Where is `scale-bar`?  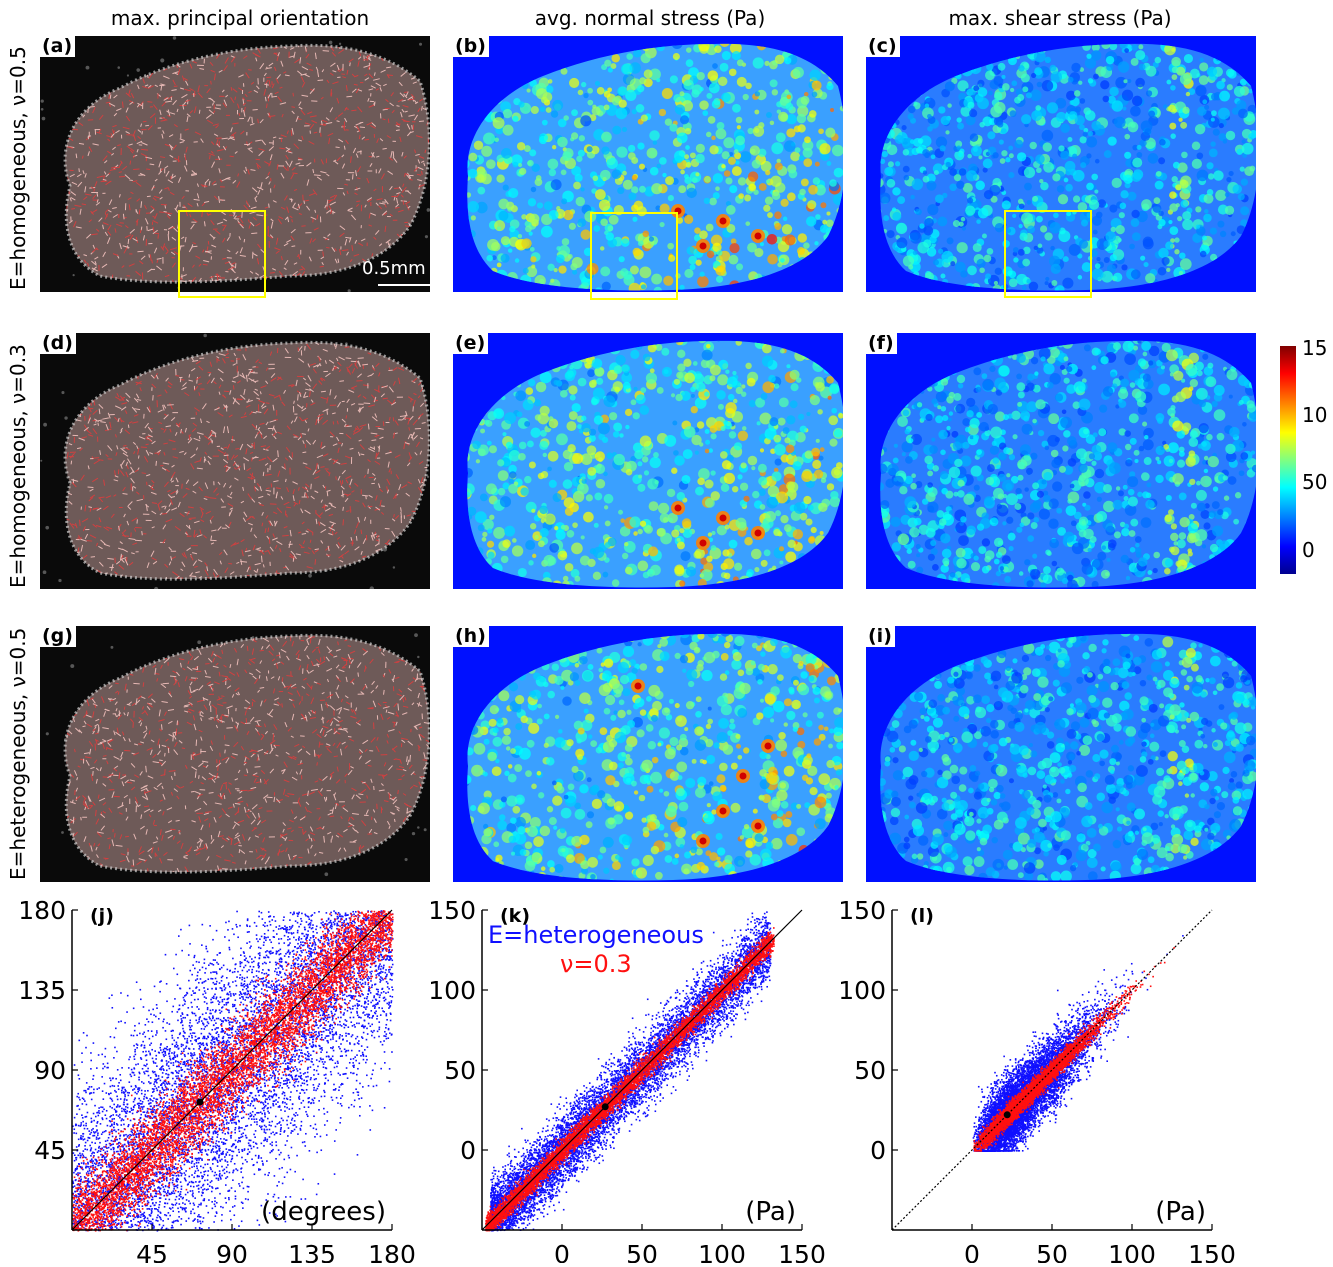 scale-bar is located at coordinates (404, 285).